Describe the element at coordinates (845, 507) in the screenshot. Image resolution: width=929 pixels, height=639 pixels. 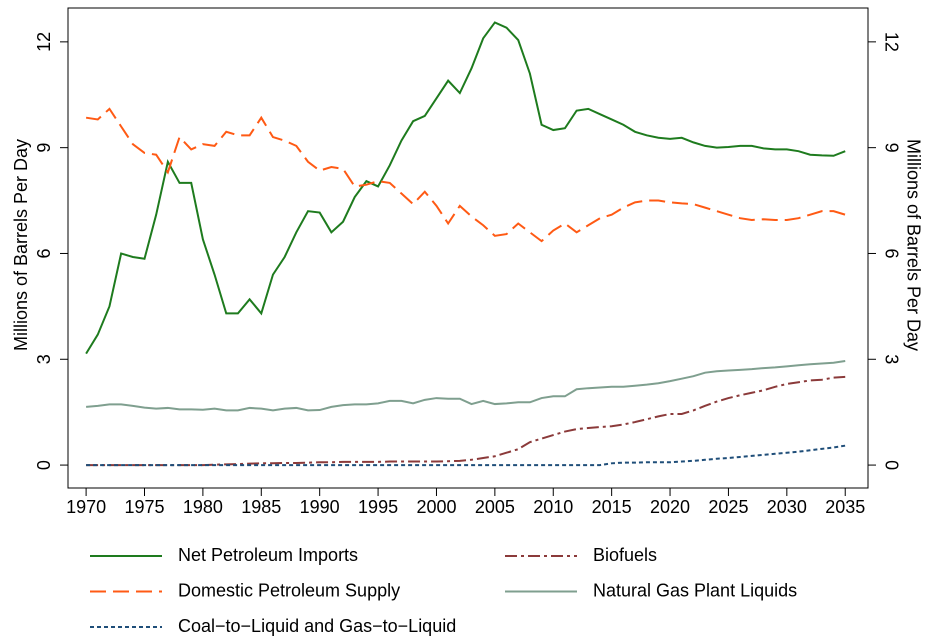
I see `x-tick-label: 2035` at that location.